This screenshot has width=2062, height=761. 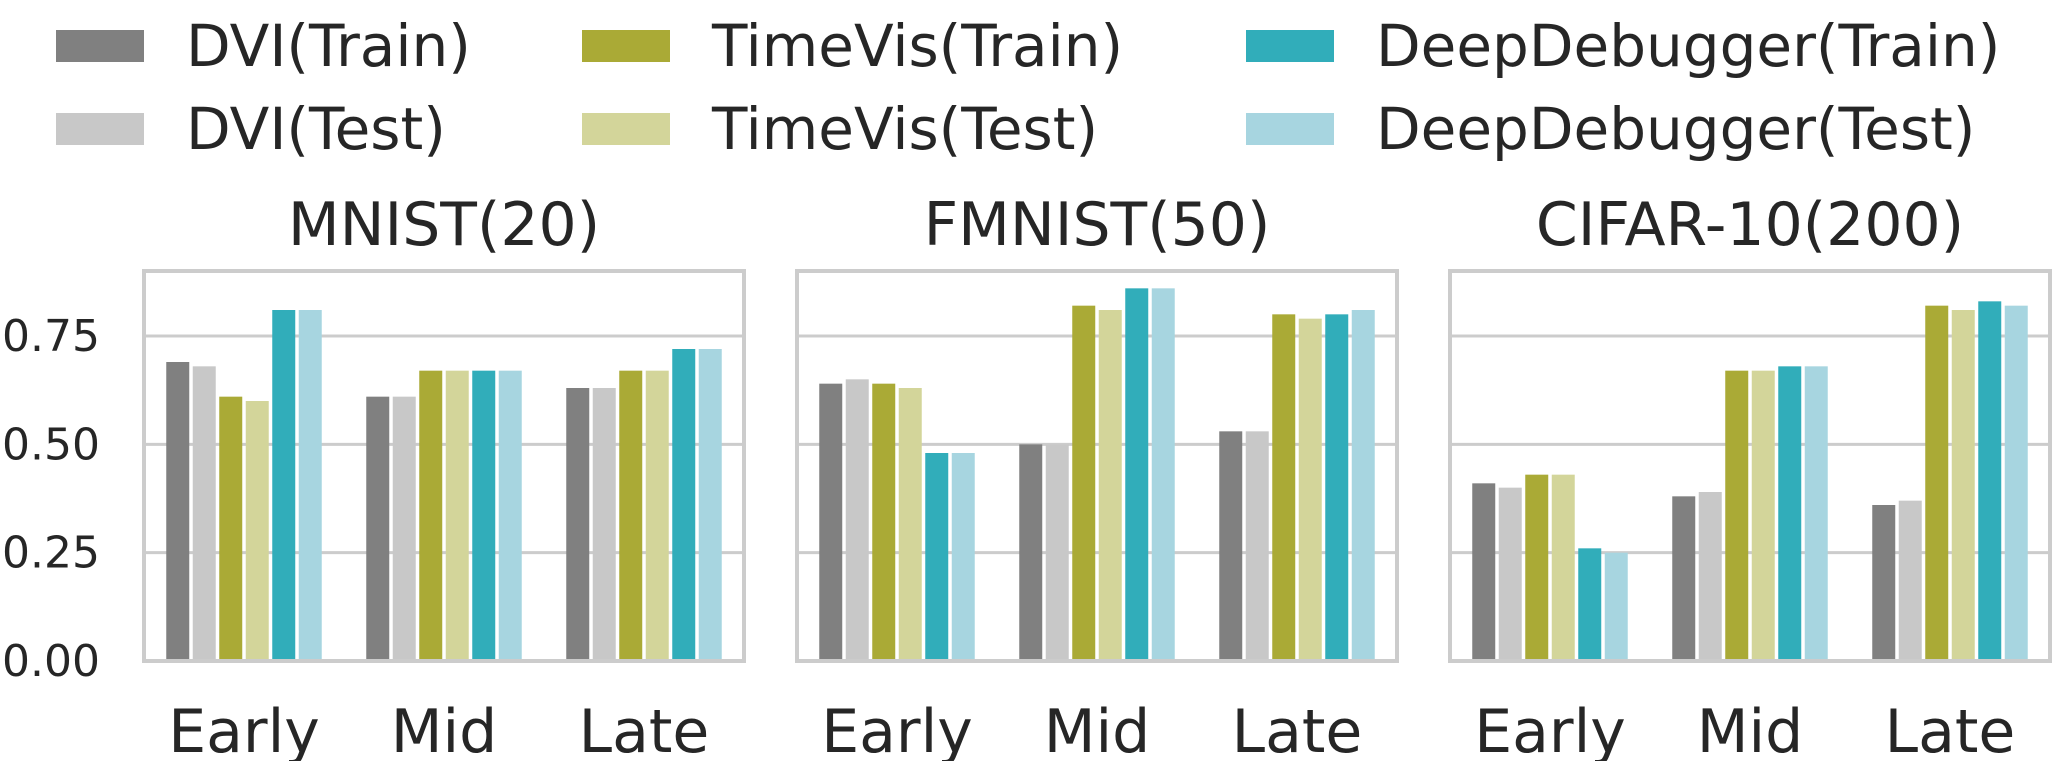 I want to click on legend-label: DVI(Train), so click(x=328, y=46).